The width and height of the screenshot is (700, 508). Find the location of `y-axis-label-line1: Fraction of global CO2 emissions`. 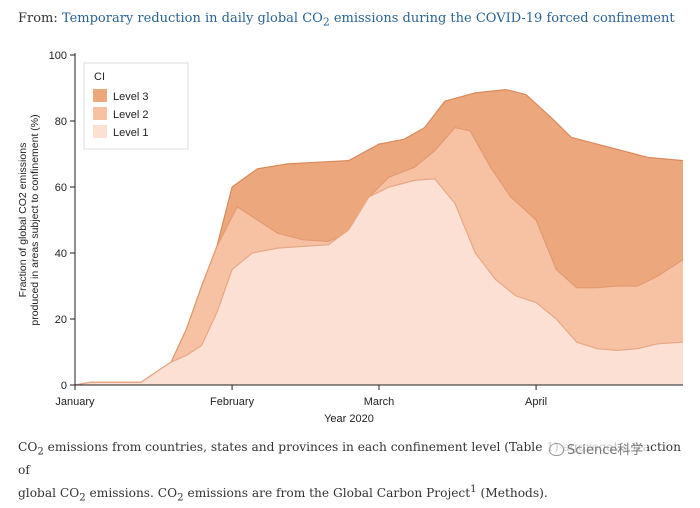

y-axis-label-line1: Fraction of global CO2 emissions is located at coordinates (23, 220).